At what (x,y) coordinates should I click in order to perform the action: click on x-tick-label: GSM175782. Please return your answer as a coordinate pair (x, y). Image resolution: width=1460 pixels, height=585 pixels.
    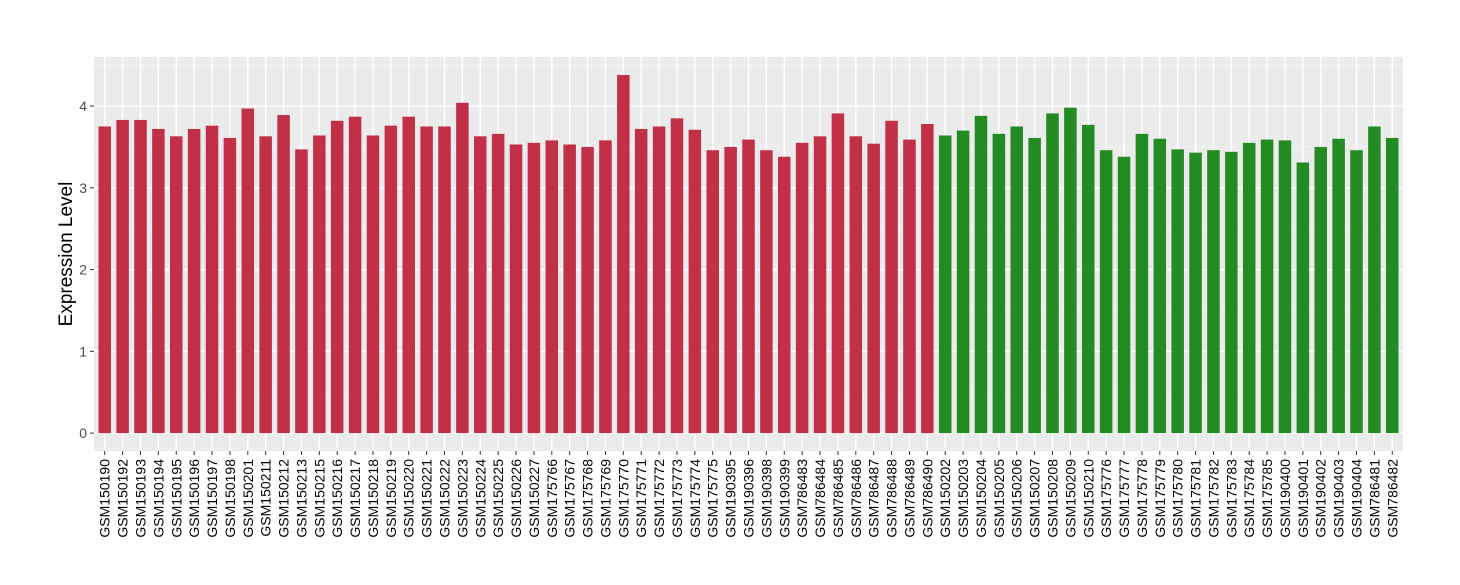
    Looking at the image, I should click on (1213, 498).